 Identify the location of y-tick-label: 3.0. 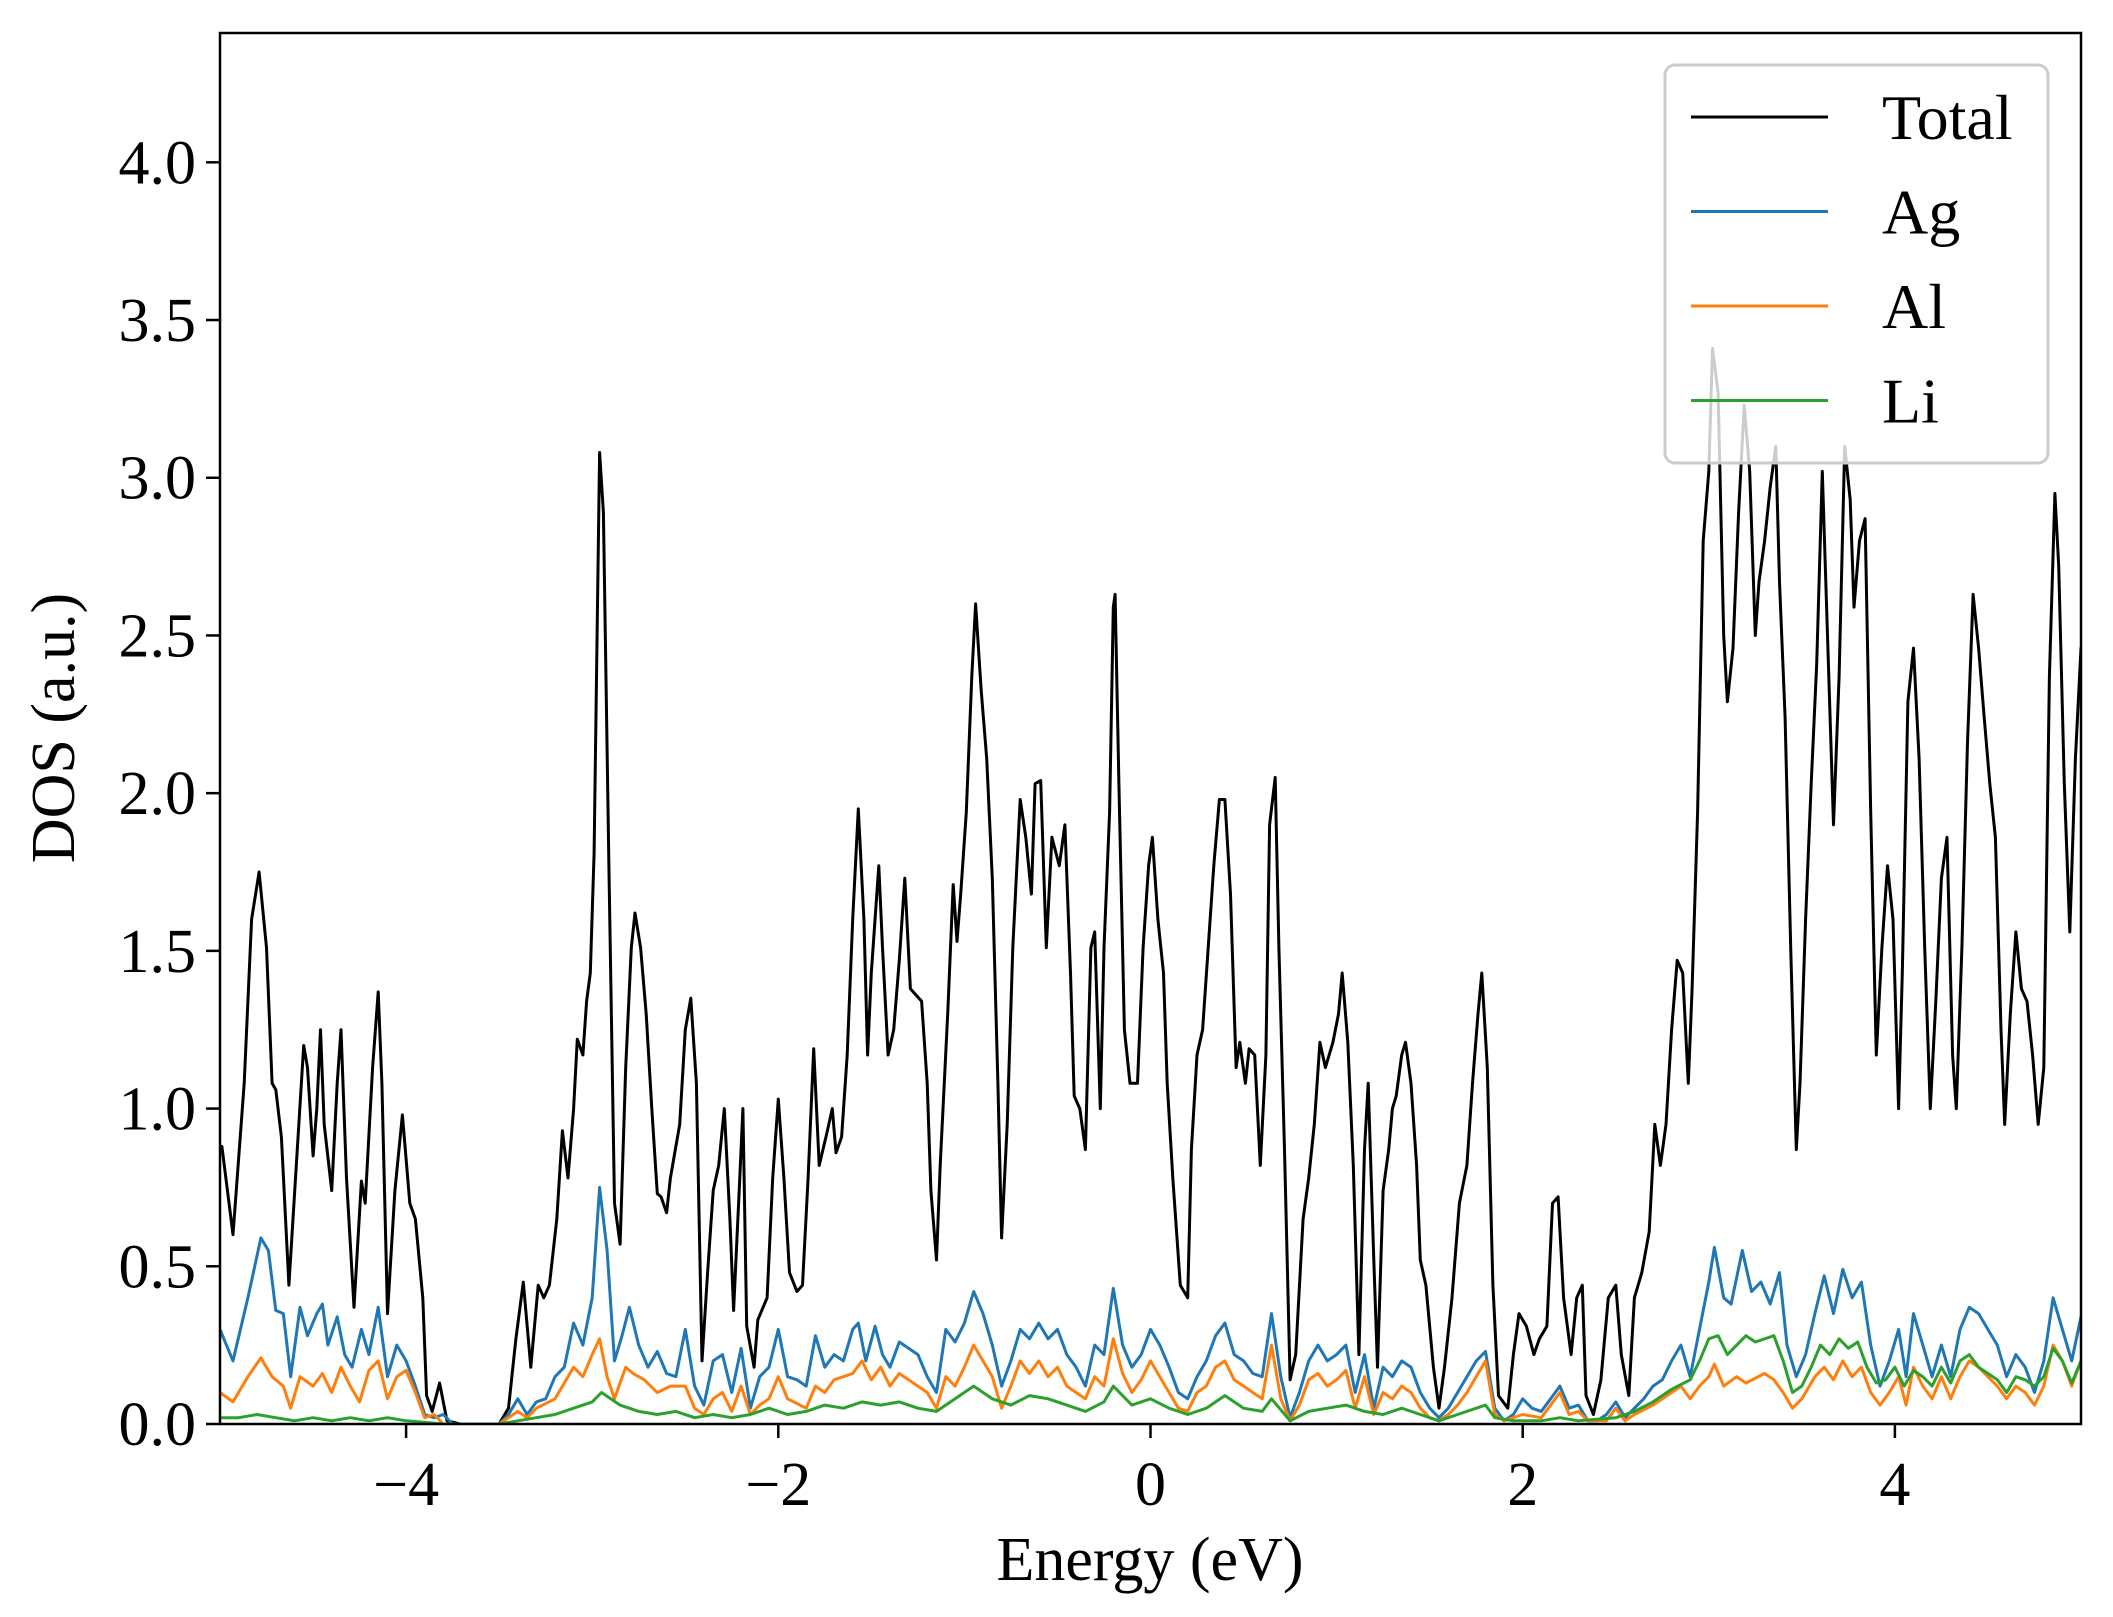
(158, 479).